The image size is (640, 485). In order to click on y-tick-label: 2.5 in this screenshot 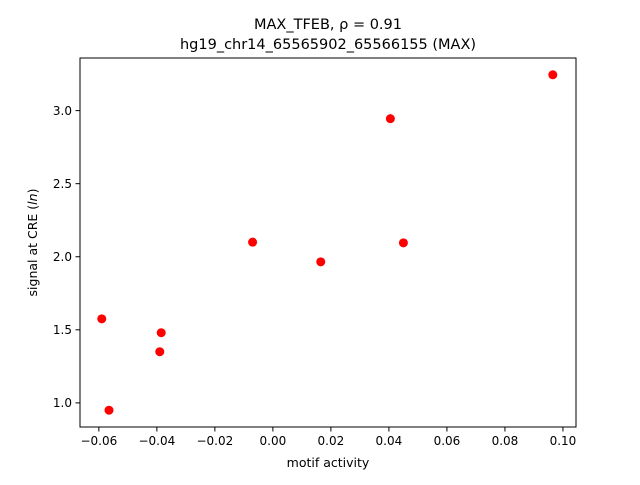, I will do `click(62, 184)`.